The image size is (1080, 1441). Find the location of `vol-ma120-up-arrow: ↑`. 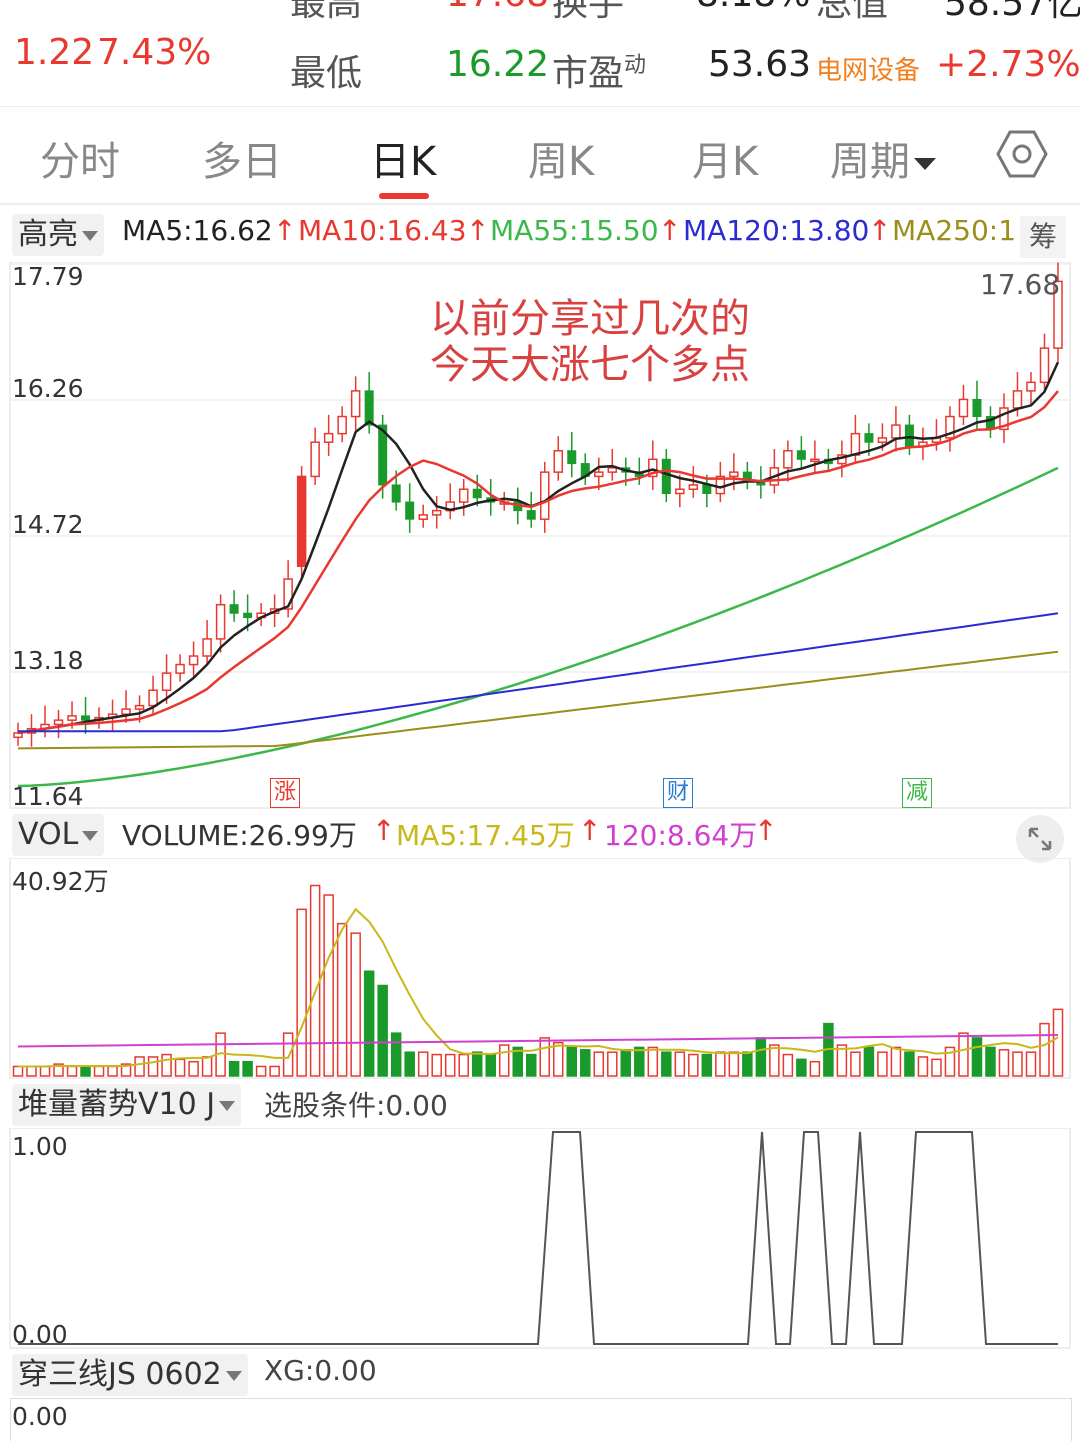

vol-ma120-up-arrow: ↑ is located at coordinates (766, 830).